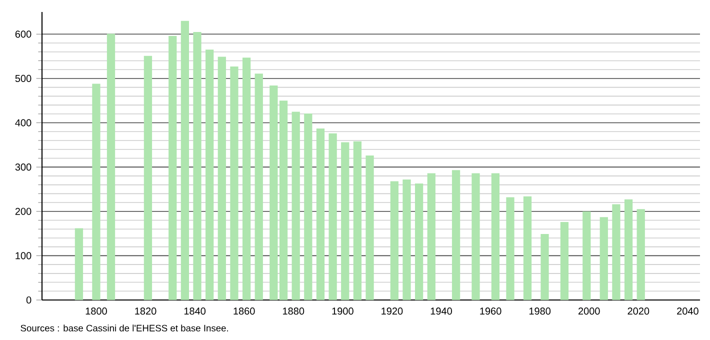 The image size is (710, 340). I want to click on y-tick-label: 0, so click(29, 300).